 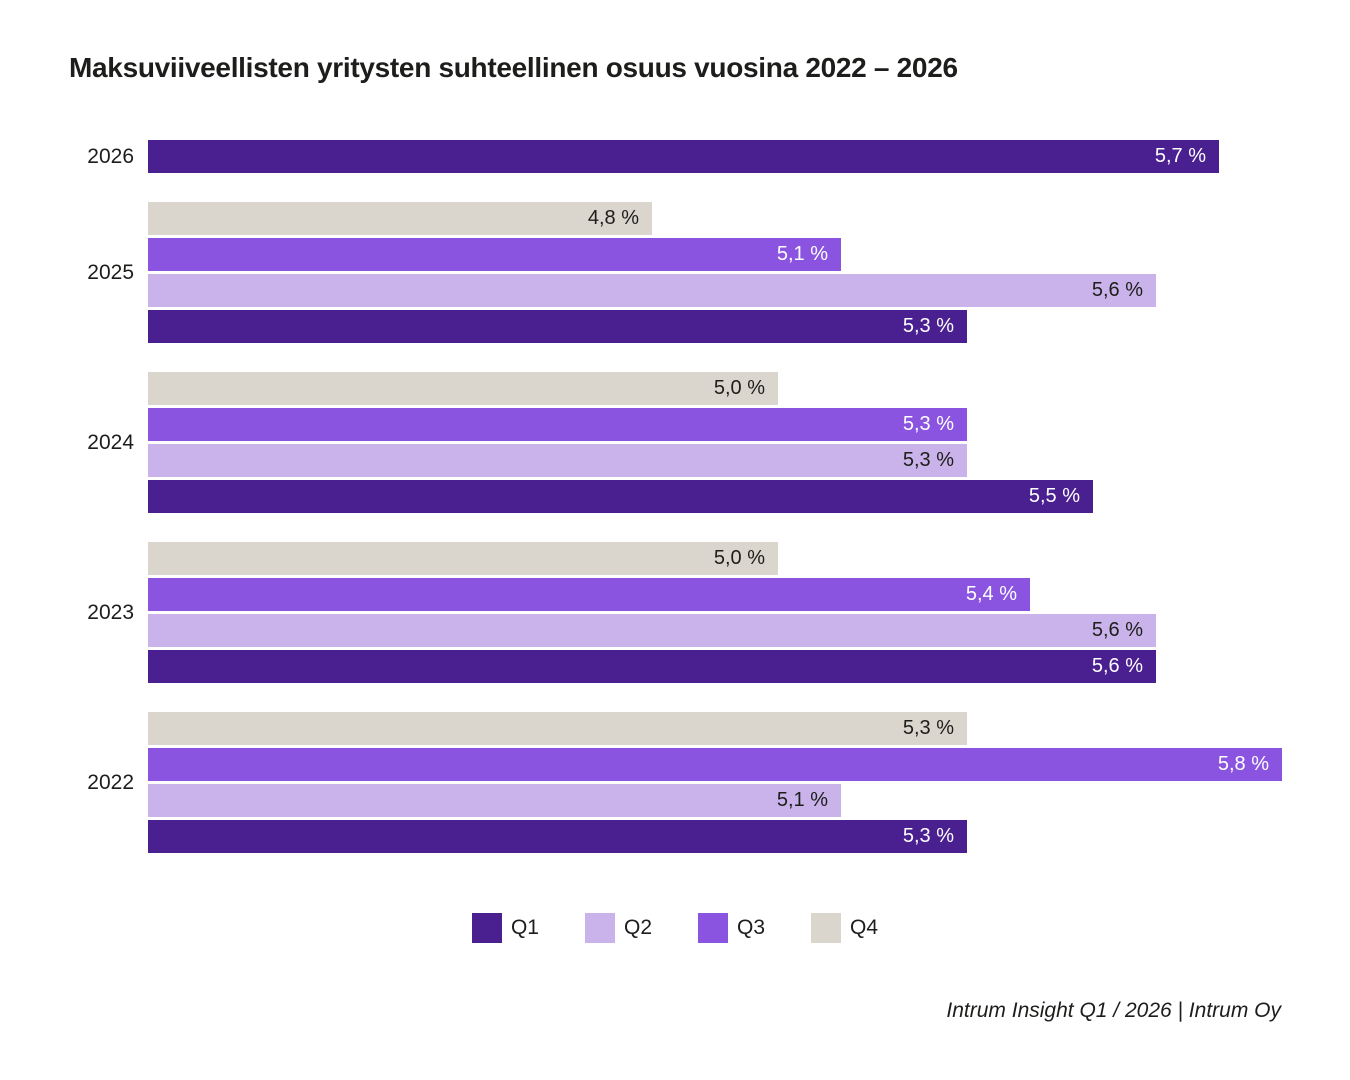 What do you see at coordinates (1054, 496) in the screenshot?
I see `bar-value-label: 5,5 %` at bounding box center [1054, 496].